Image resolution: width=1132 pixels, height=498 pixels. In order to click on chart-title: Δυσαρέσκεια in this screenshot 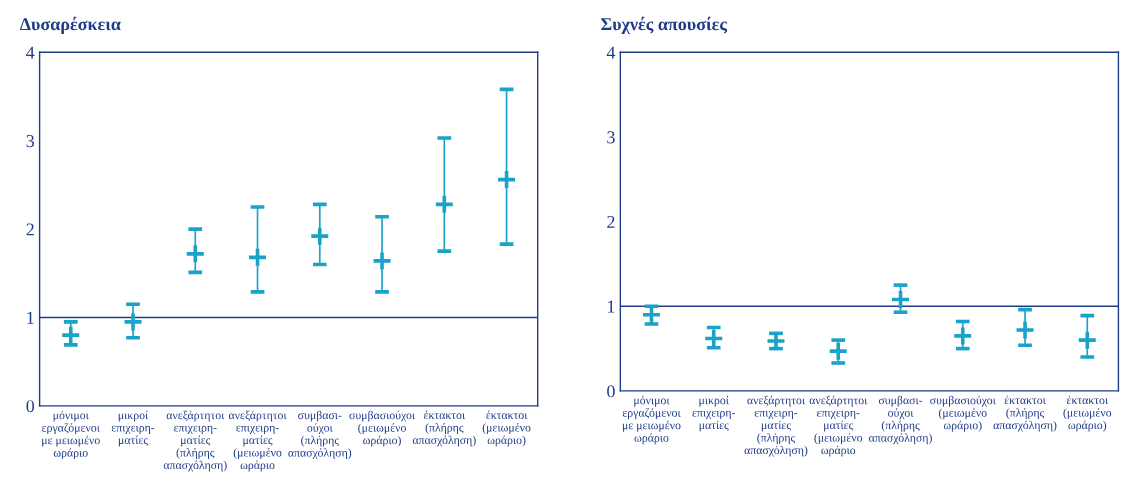, I will do `click(70, 25)`.